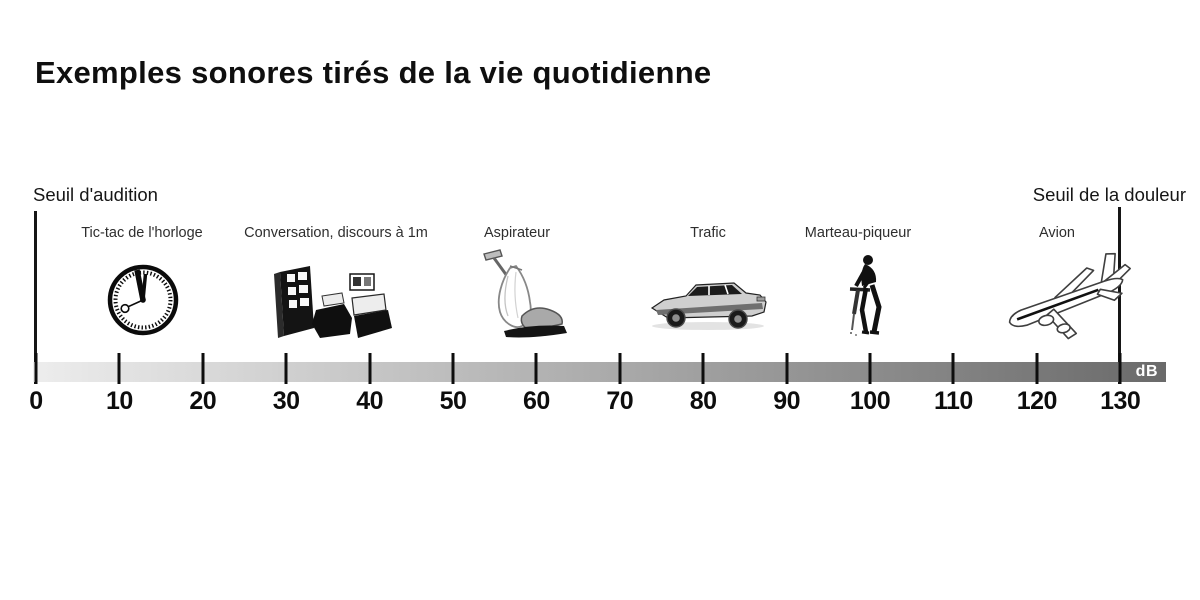 This screenshot has height=600, width=1200. Describe the element at coordinates (786, 401) in the screenshot. I see `scale-tick-label: 90` at that location.